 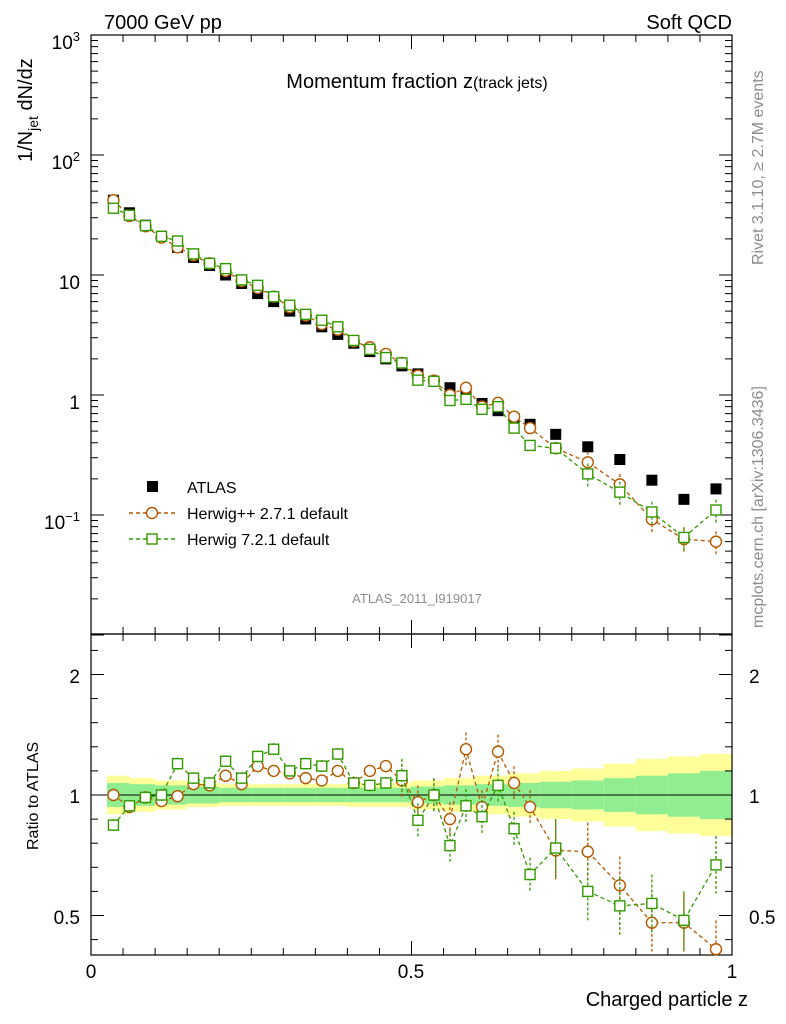 What do you see at coordinates (74, 797) in the screenshot?
I see `ratio-y-tick-1-left: 1` at bounding box center [74, 797].